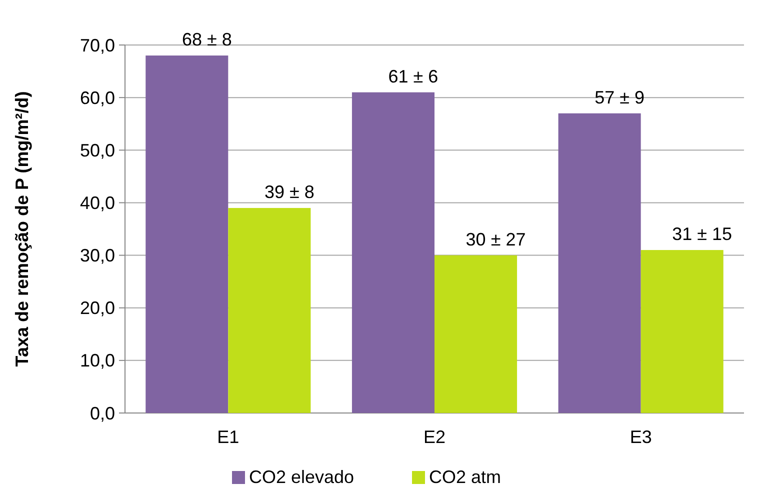 Image resolution: width=784 pixels, height=498 pixels. Describe the element at coordinates (413, 76) in the screenshot. I see `data-label: 61 ± 6` at that location.